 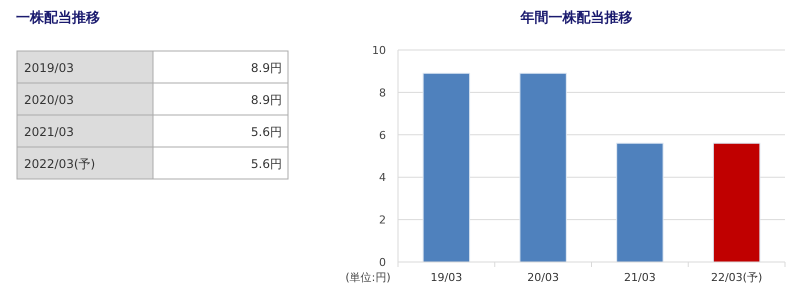 I want to click on text: (単位:円), so click(x=368, y=277).